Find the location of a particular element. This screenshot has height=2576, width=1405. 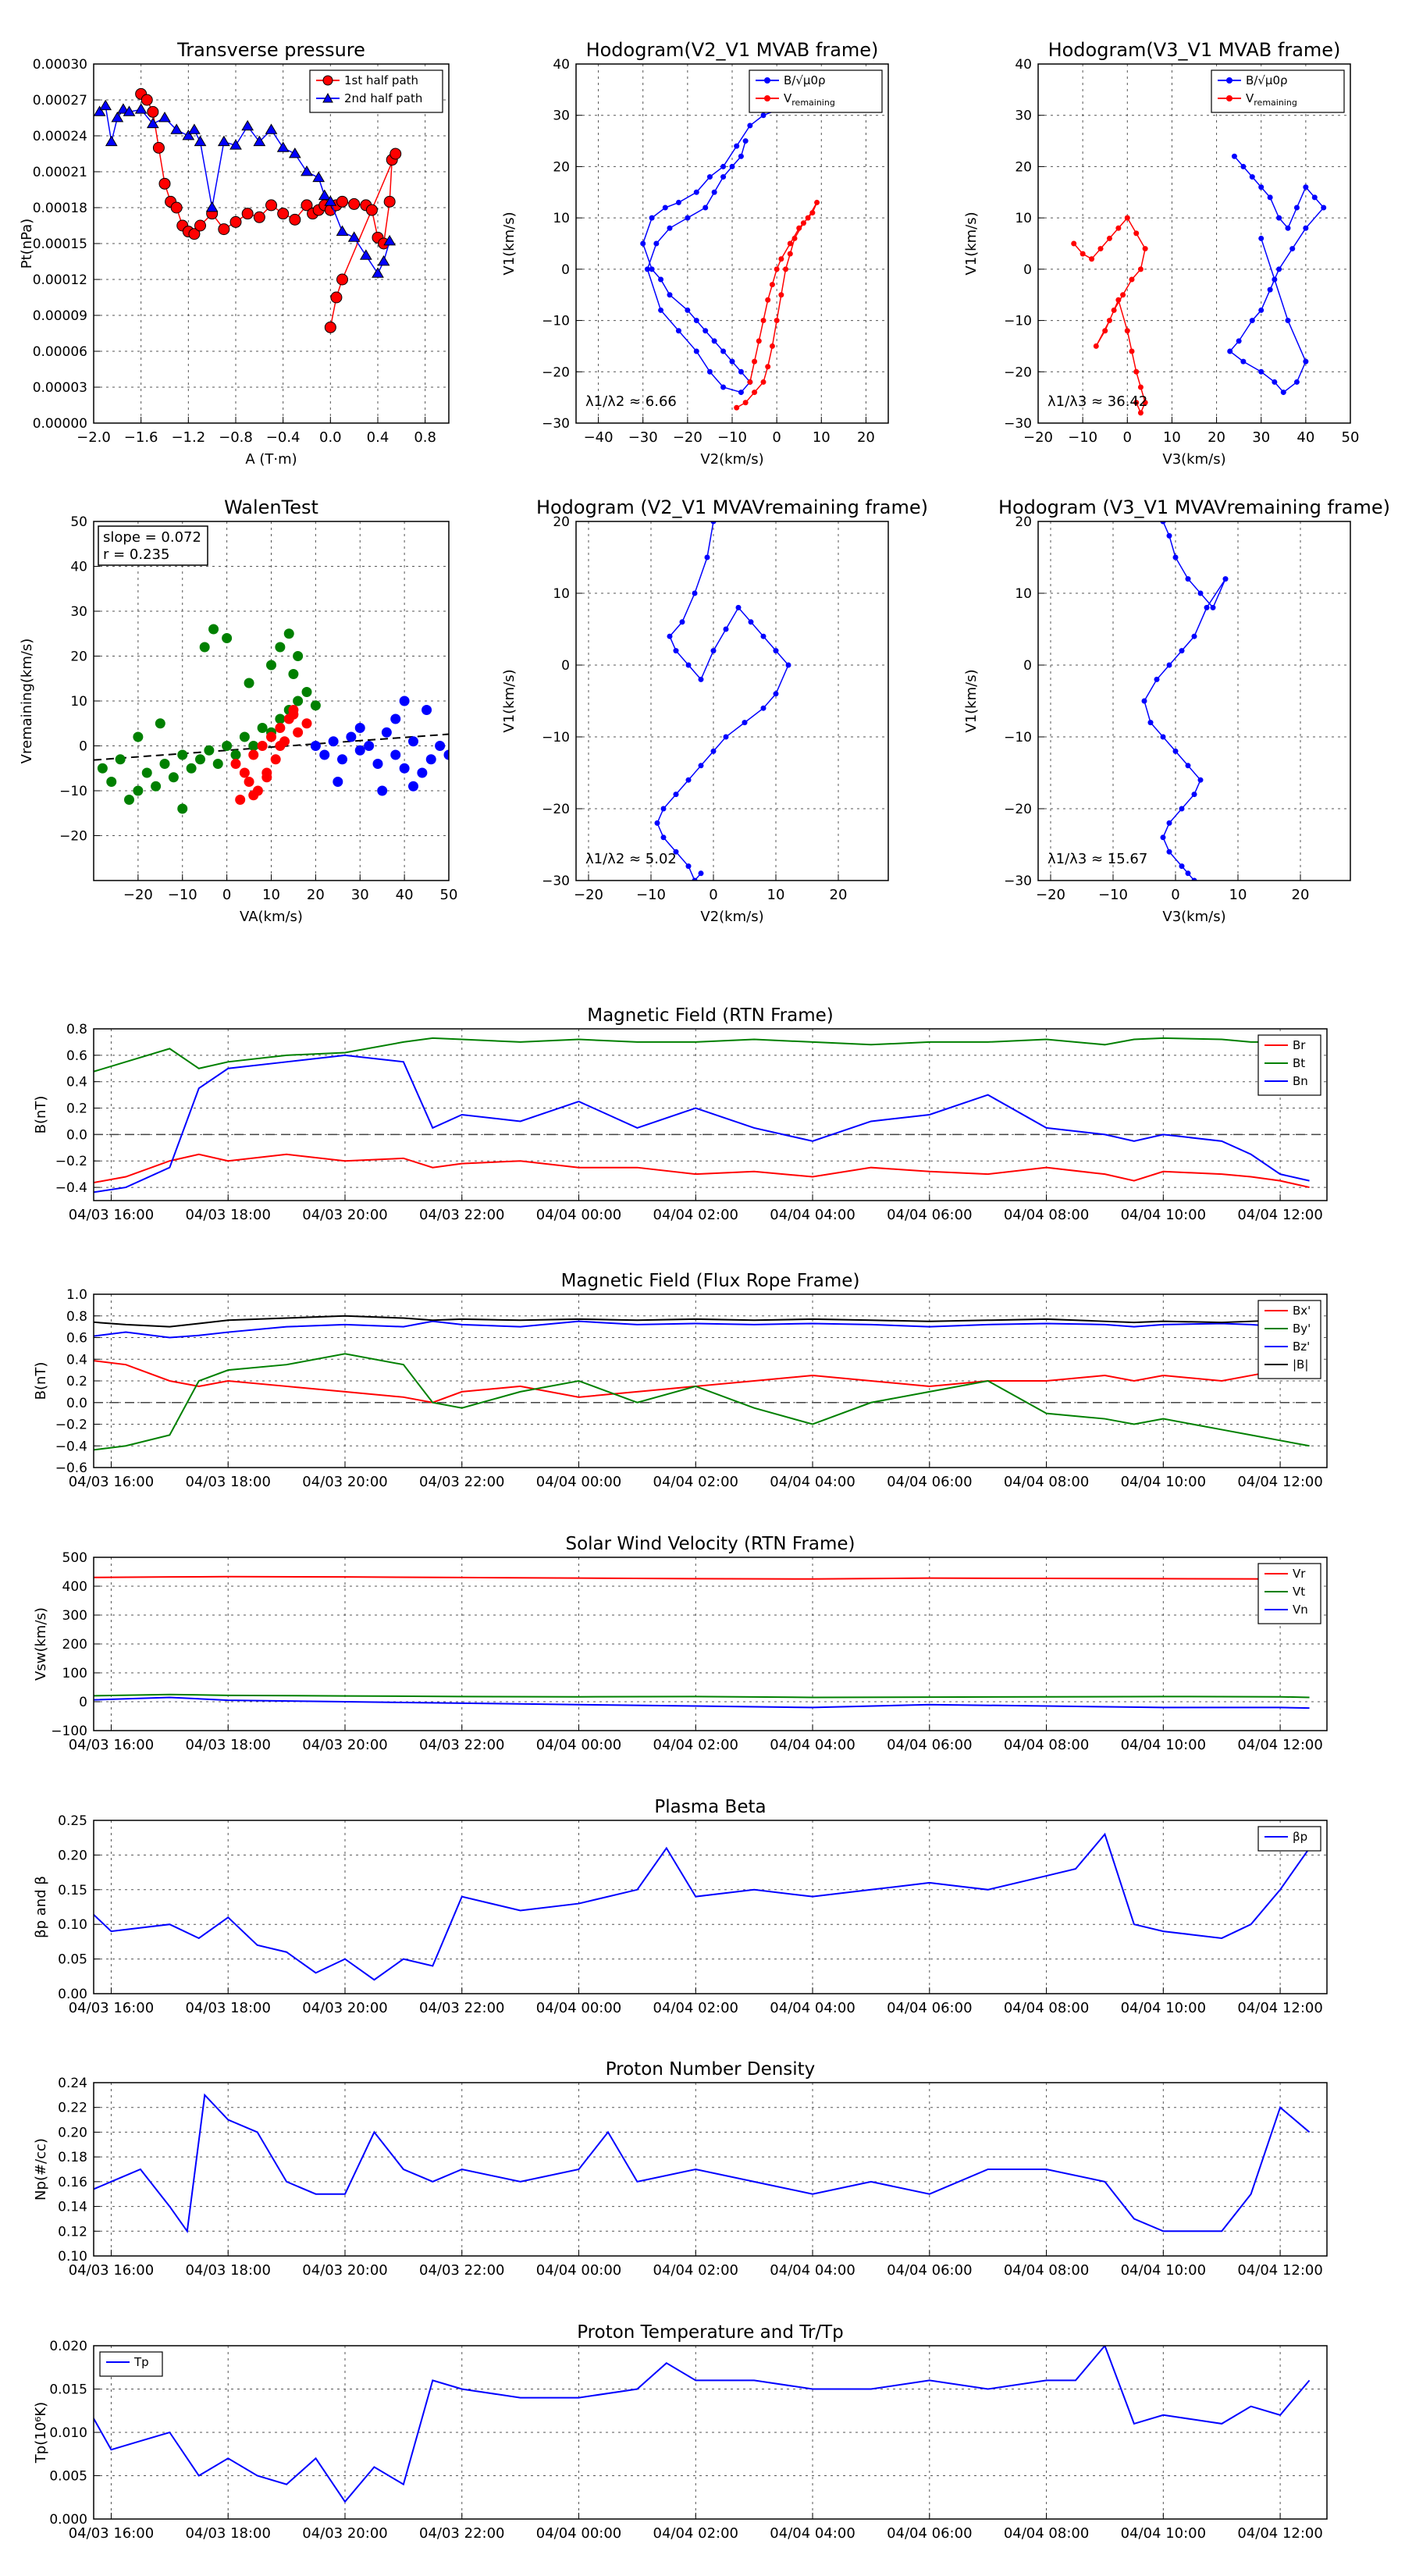

tick-label-x: 04/04 08:00 is located at coordinates (1046, 2533).